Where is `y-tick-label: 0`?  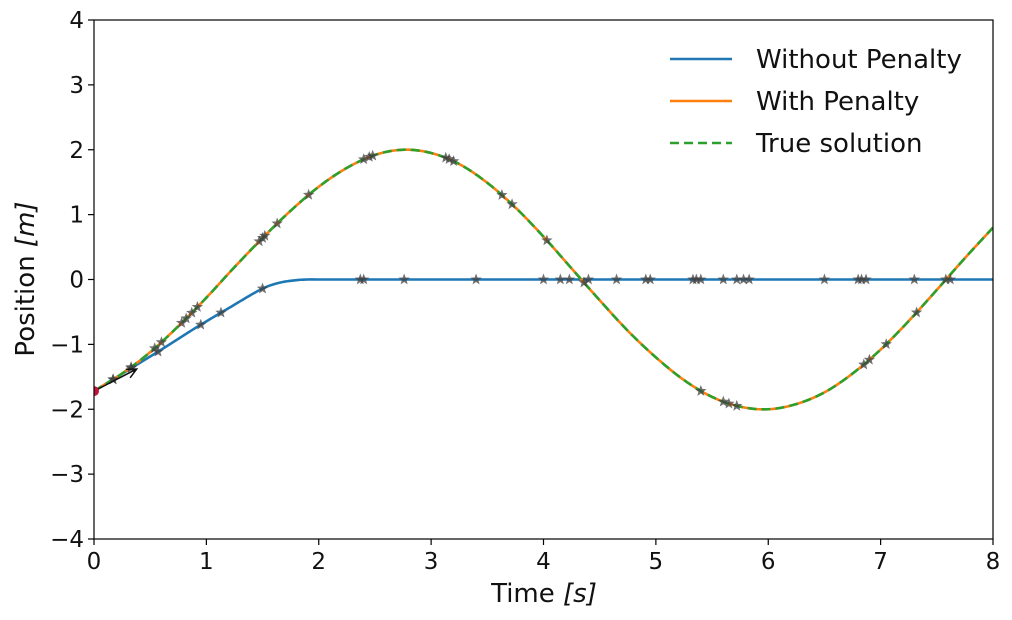
y-tick-label: 0 is located at coordinates (76, 281).